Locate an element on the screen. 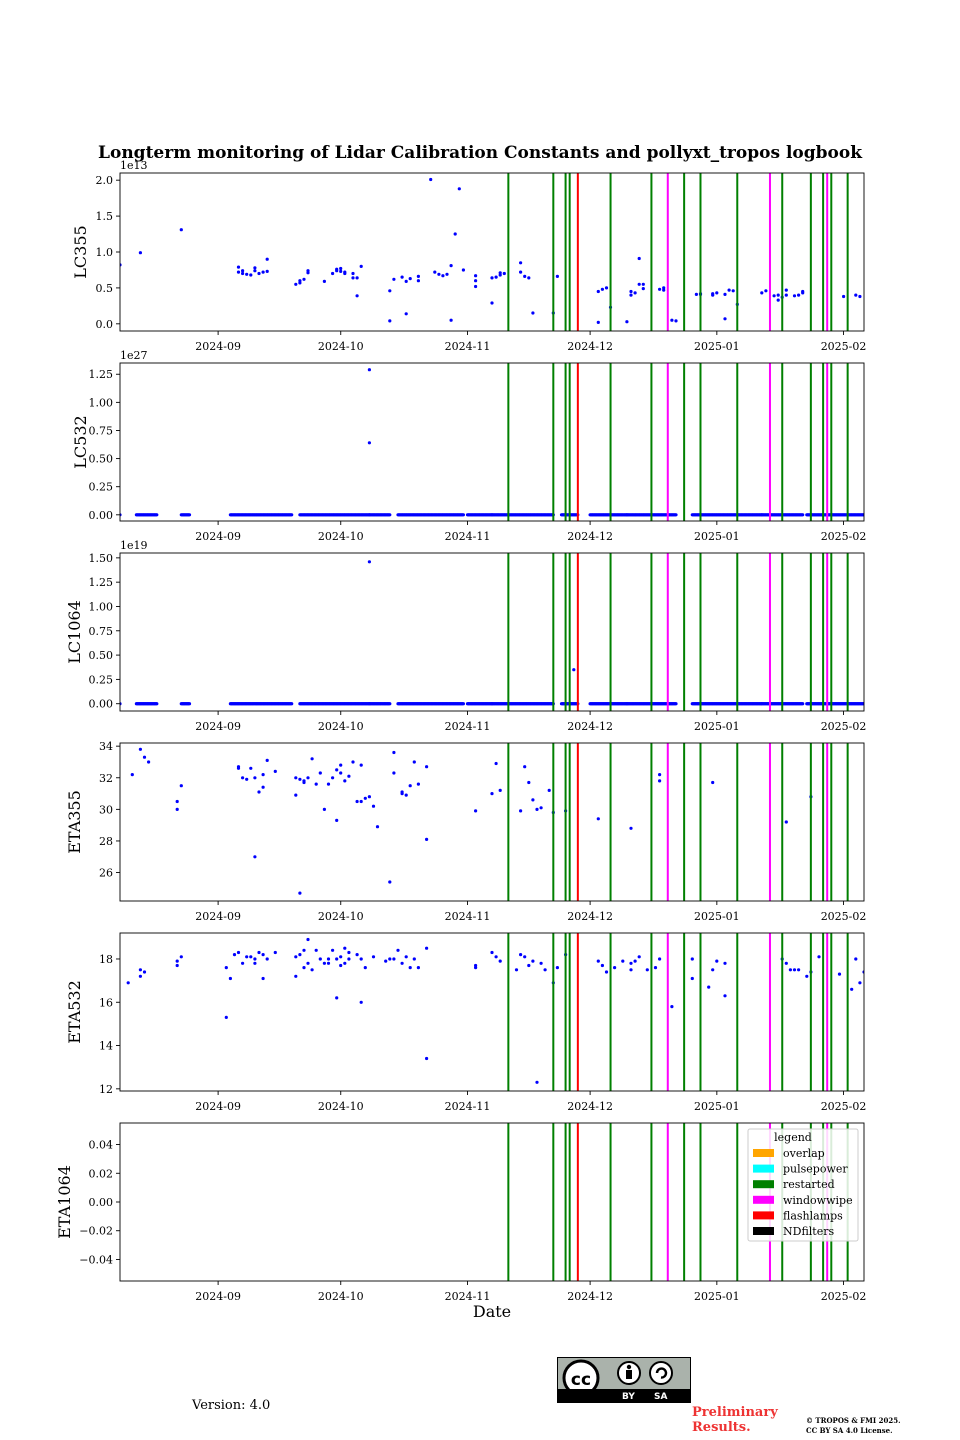 This screenshot has height=1440, width=960. cc-license-badge: cc BY SA is located at coordinates (624, 1380).